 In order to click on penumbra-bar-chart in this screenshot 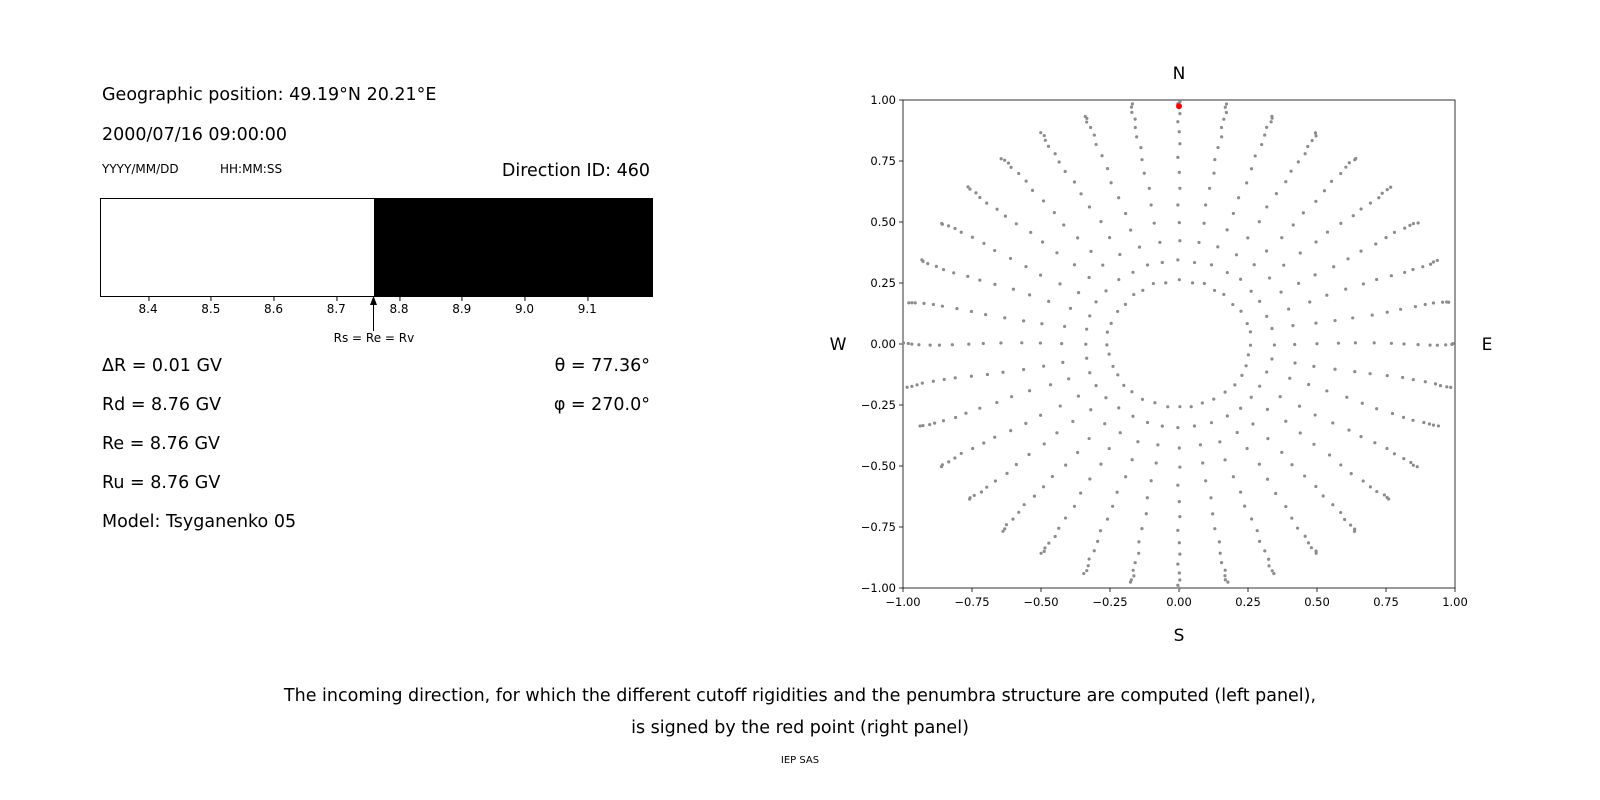, I will do `click(376, 247)`.